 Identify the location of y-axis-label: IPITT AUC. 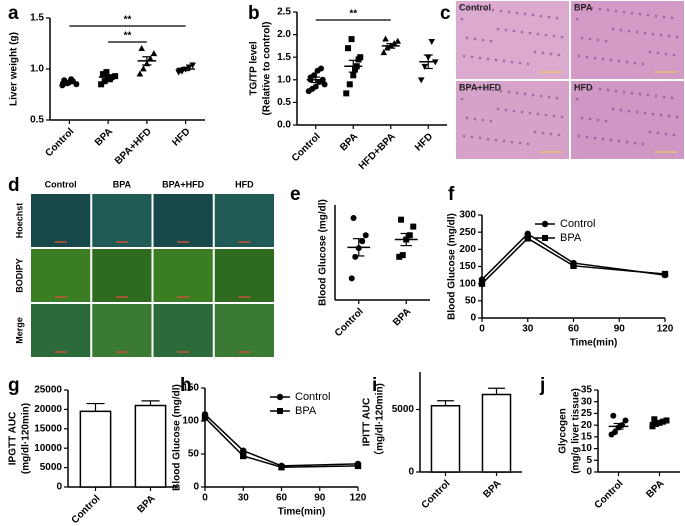
(367, 422).